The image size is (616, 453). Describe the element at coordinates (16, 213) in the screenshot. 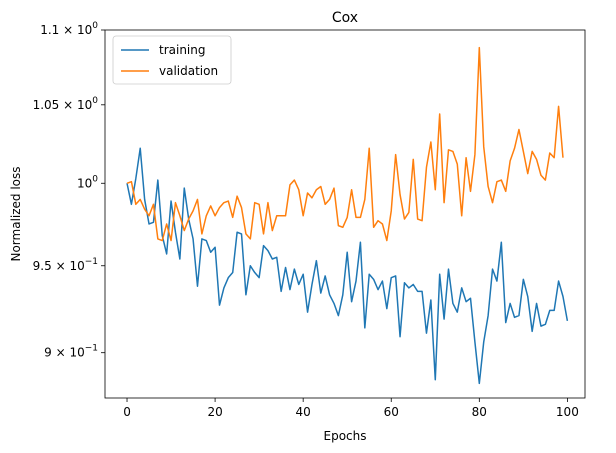

I see `y-axis-title: Normalized loss` at that location.